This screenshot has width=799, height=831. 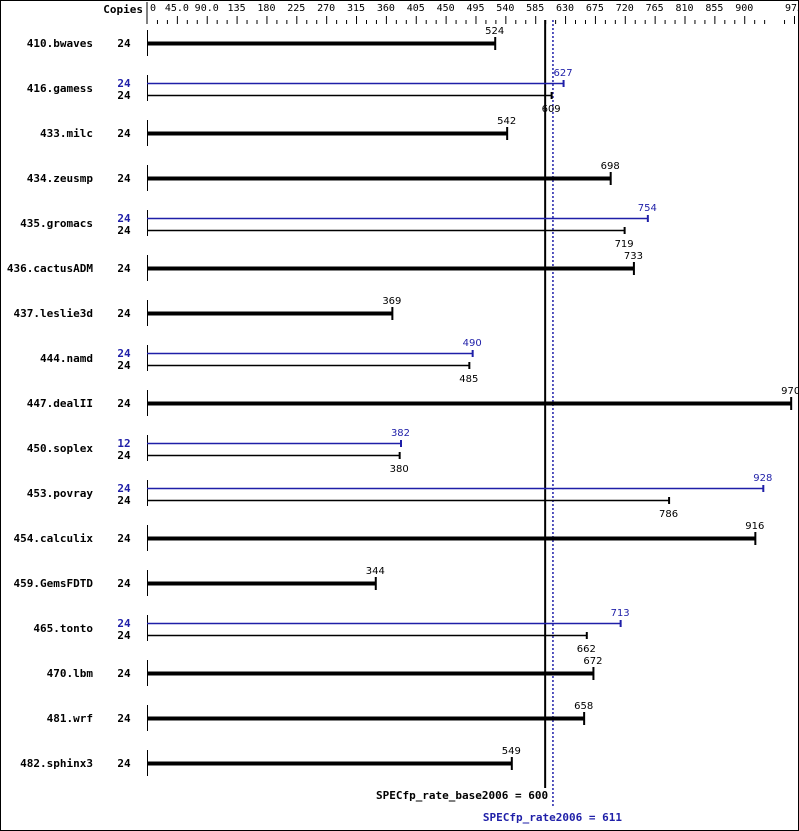 What do you see at coordinates (207, 8) in the screenshot?
I see `x-tick-label: 90.0` at bounding box center [207, 8].